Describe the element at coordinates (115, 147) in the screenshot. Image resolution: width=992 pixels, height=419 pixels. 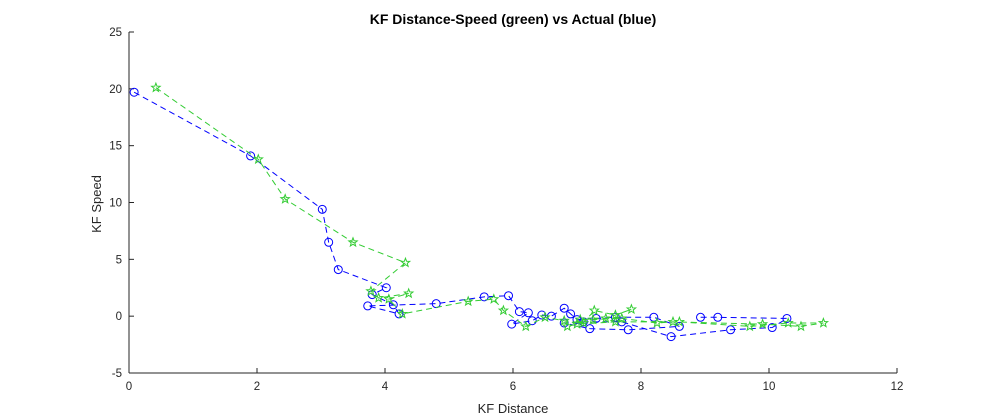
I see `y-tick-label: 15` at that location.